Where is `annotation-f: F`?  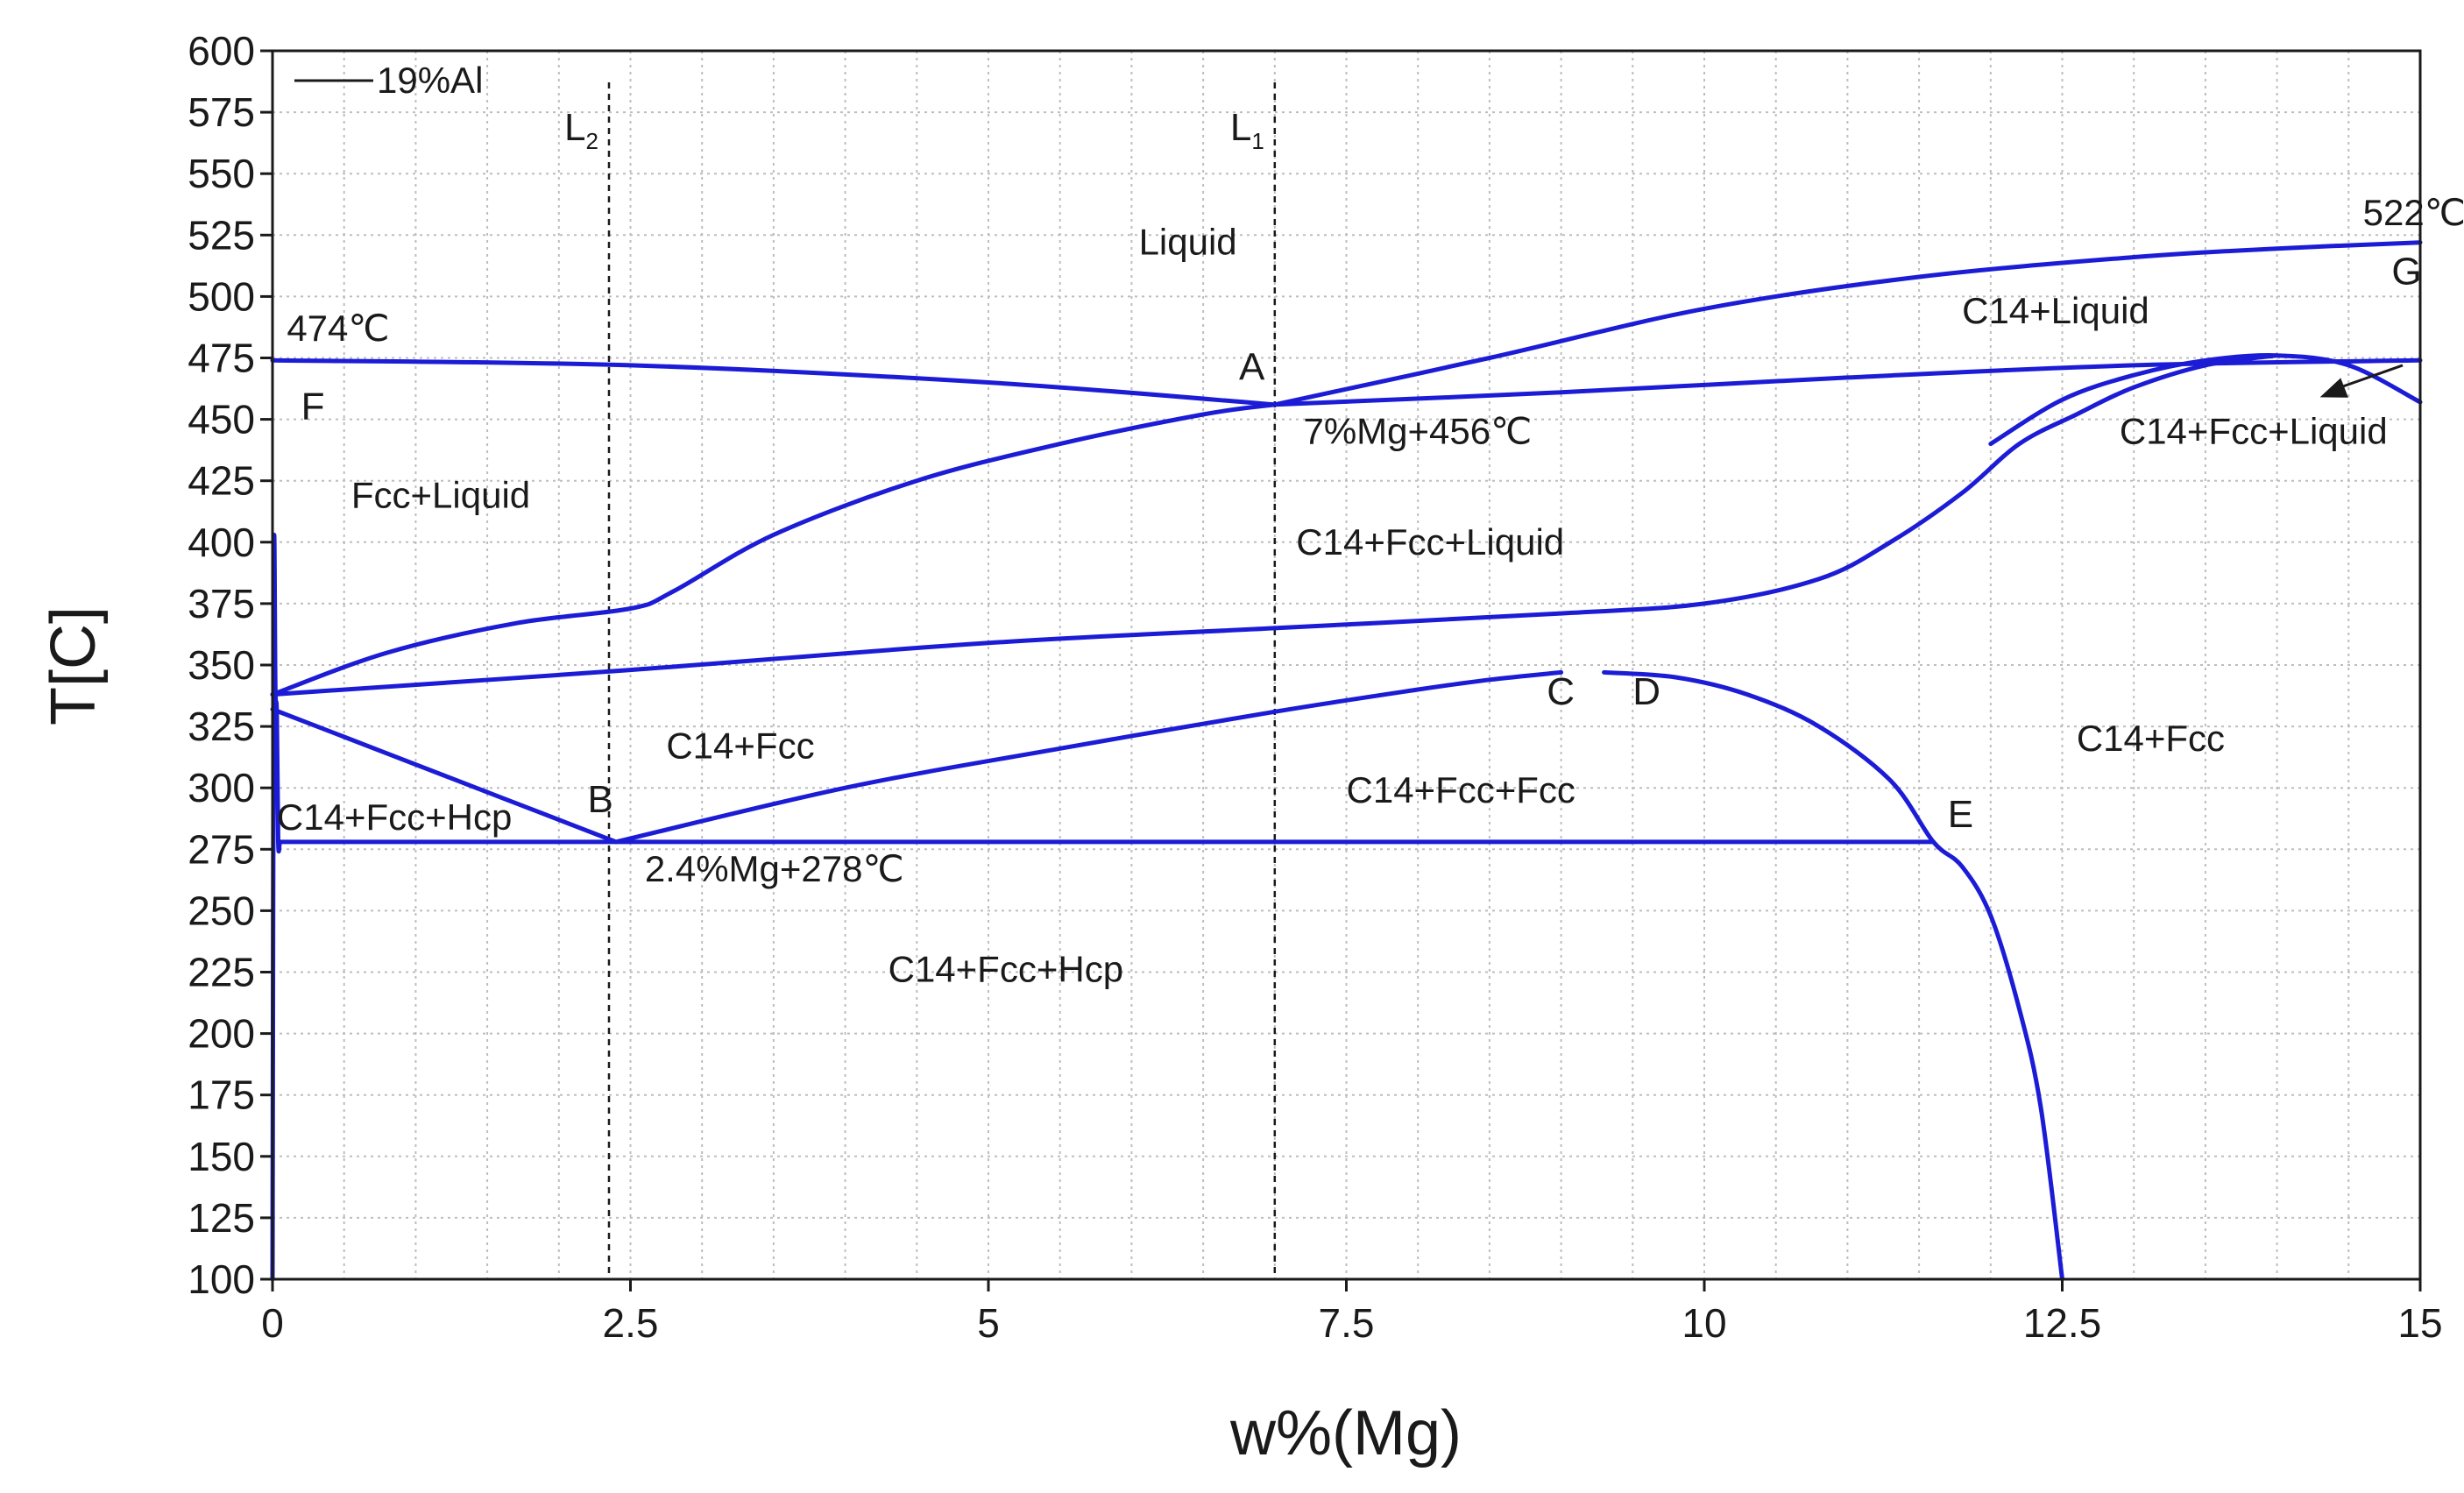
annotation-f: F is located at coordinates (313, 407).